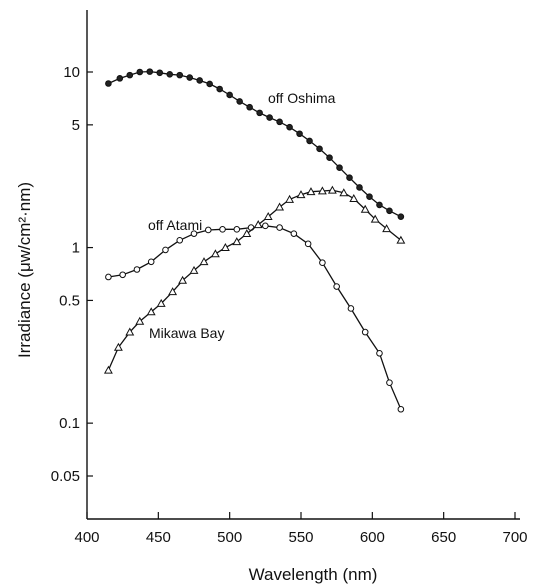 Image resolution: width=547 pixels, height=587 pixels. What do you see at coordinates (443, 537) in the screenshot?
I see `x-tick-label: 650` at bounding box center [443, 537].